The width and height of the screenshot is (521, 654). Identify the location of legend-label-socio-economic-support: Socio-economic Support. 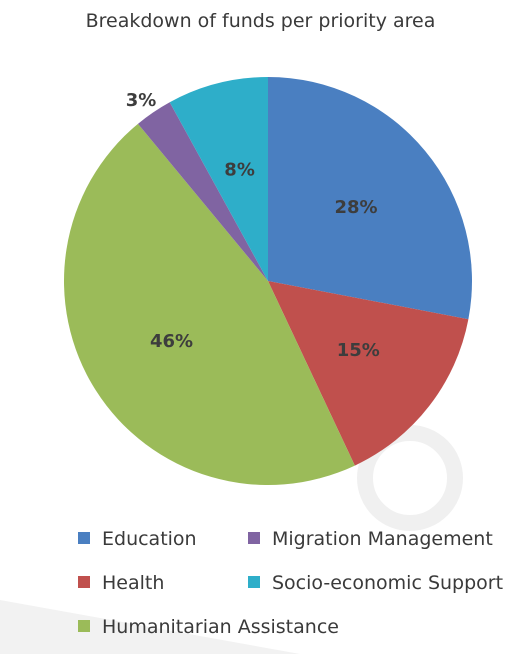
(388, 583).